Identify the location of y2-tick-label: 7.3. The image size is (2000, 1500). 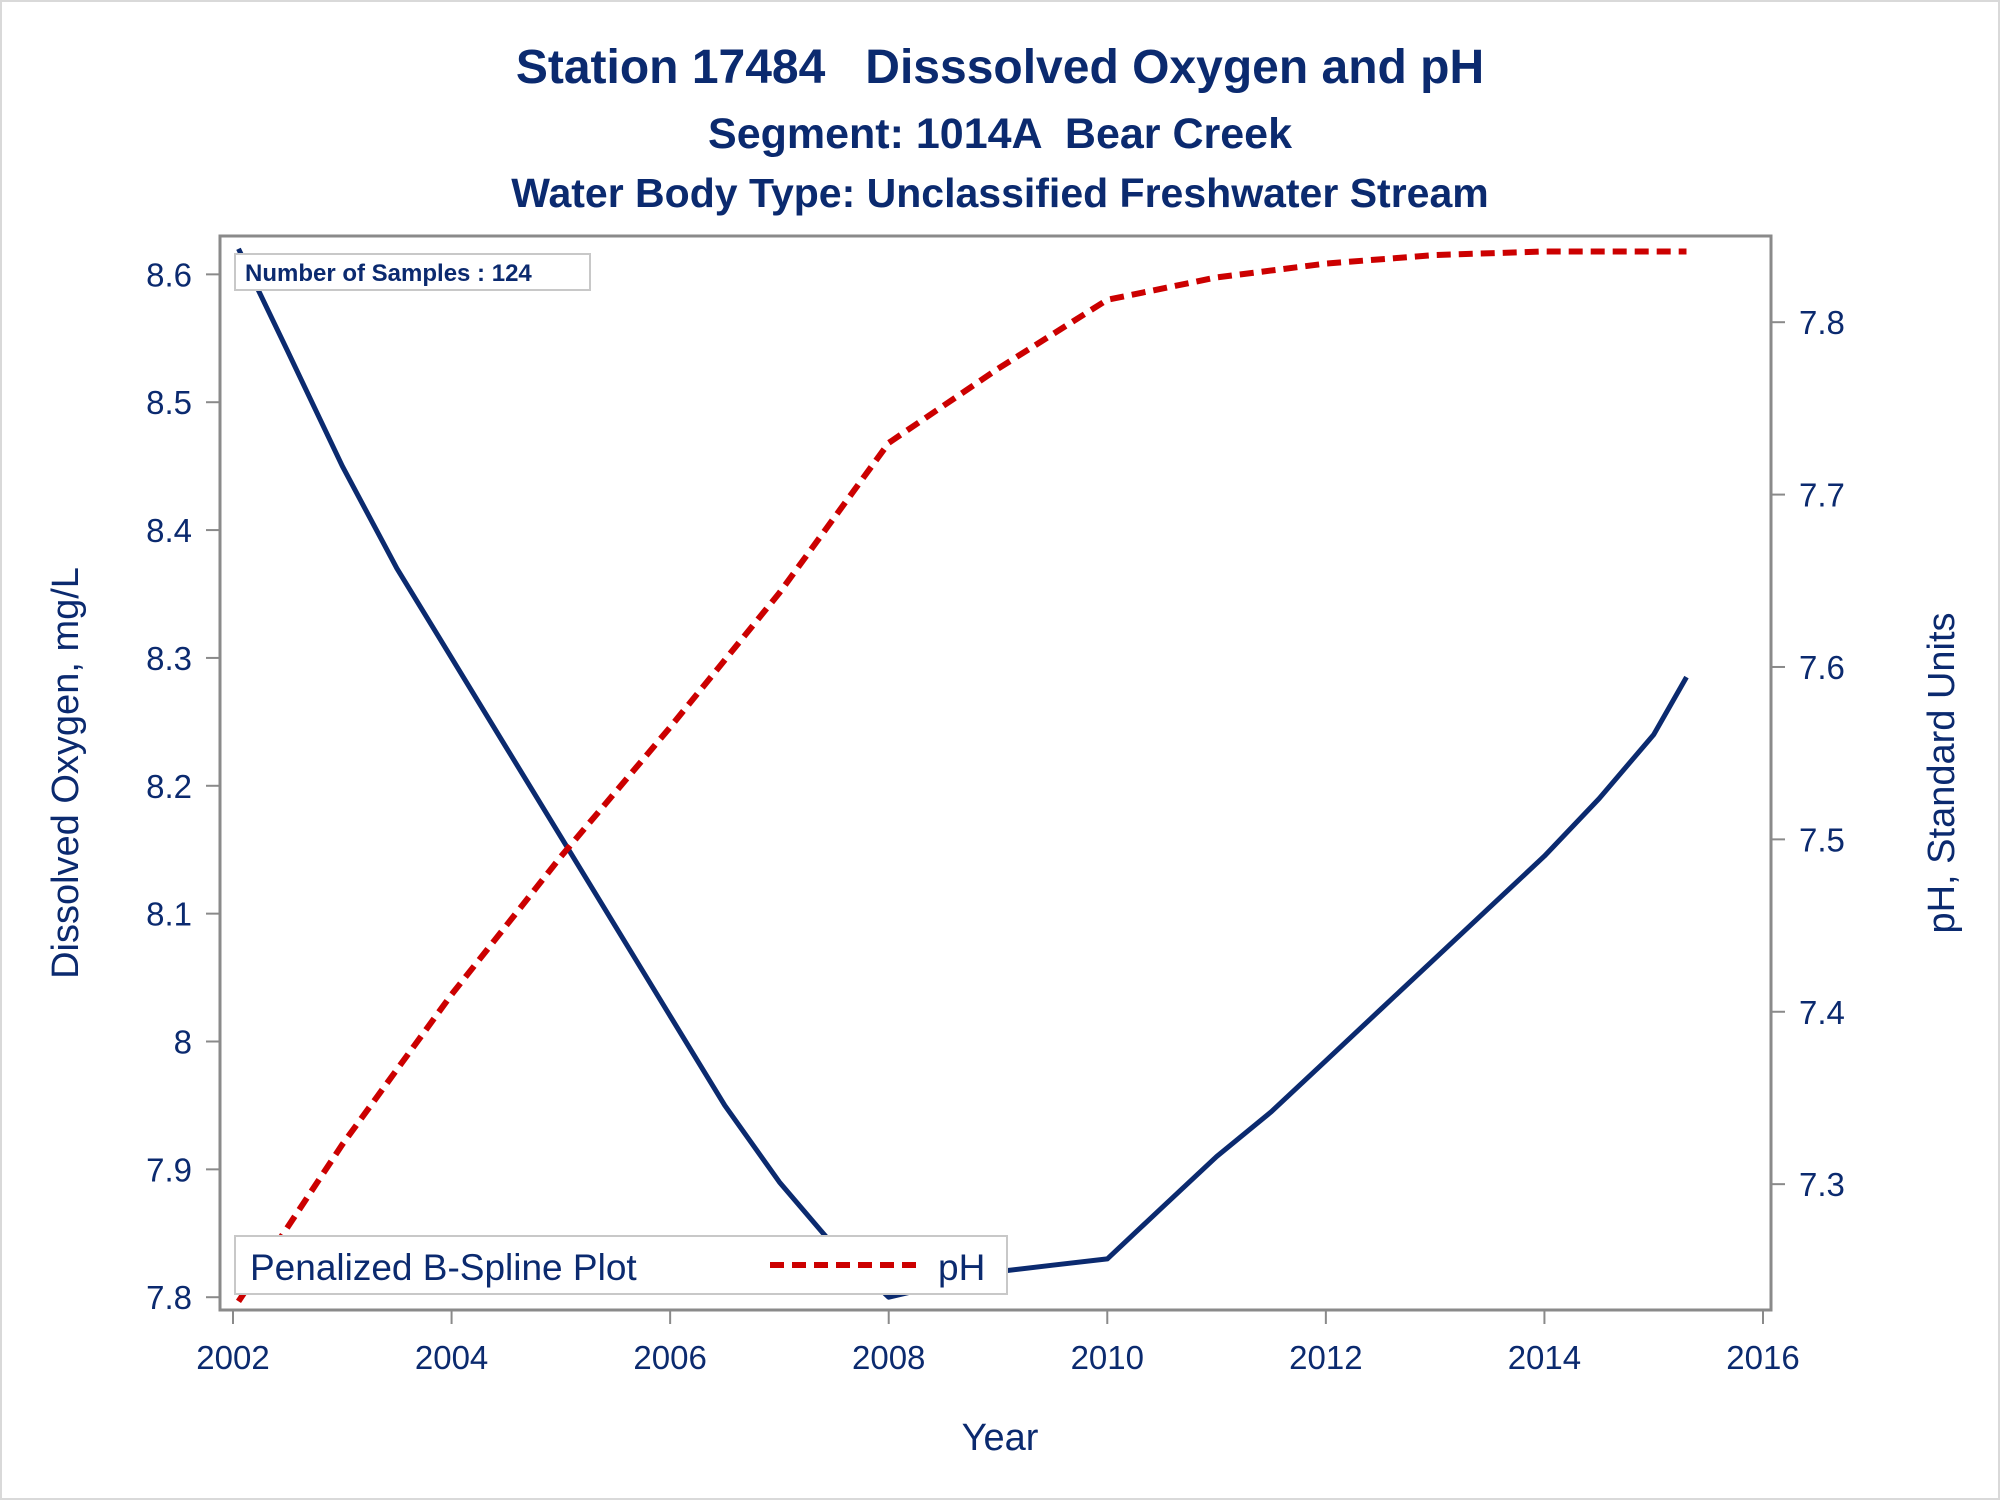
(1822, 1184).